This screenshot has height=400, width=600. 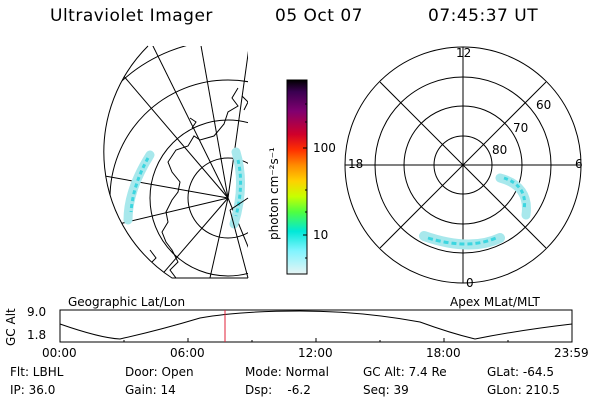 What do you see at coordinates (520, 372) in the screenshot?
I see `info-glat: GLat: -64.5` at bounding box center [520, 372].